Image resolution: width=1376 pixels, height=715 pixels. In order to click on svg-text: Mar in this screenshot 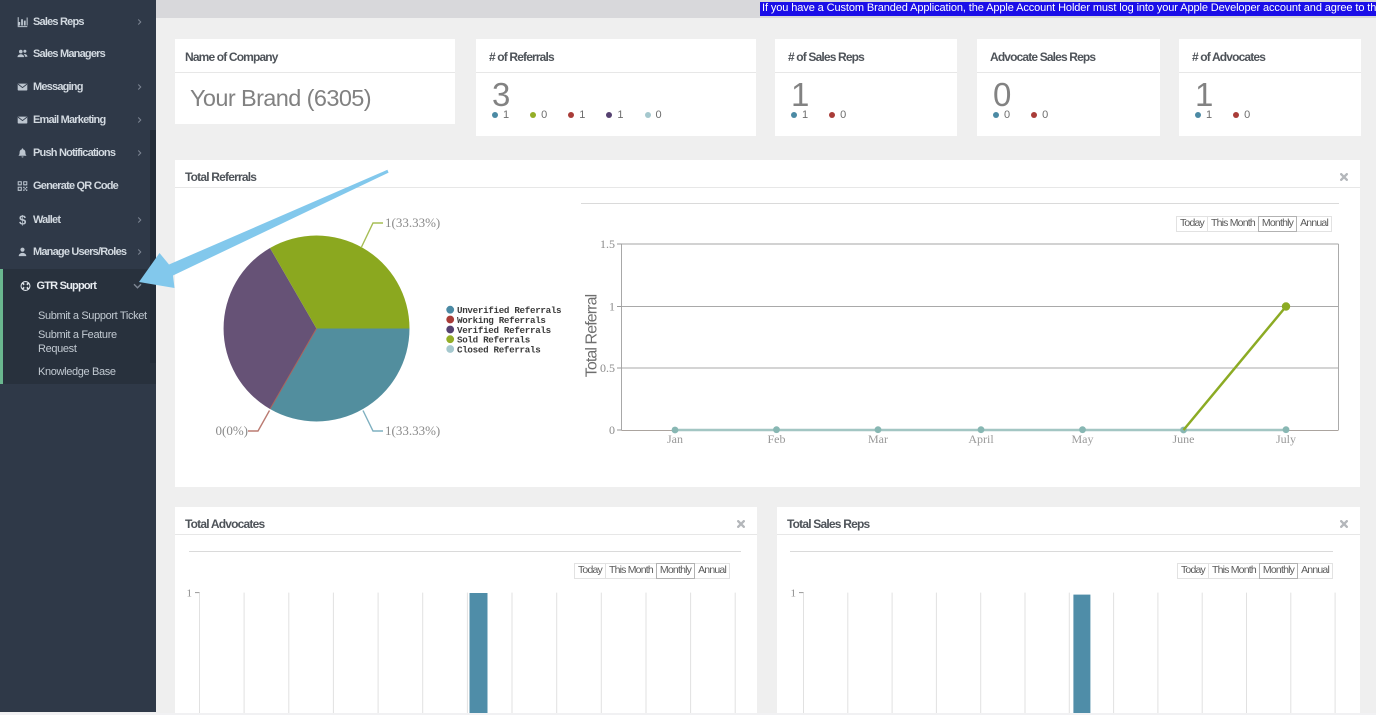, I will do `click(878, 439)`.